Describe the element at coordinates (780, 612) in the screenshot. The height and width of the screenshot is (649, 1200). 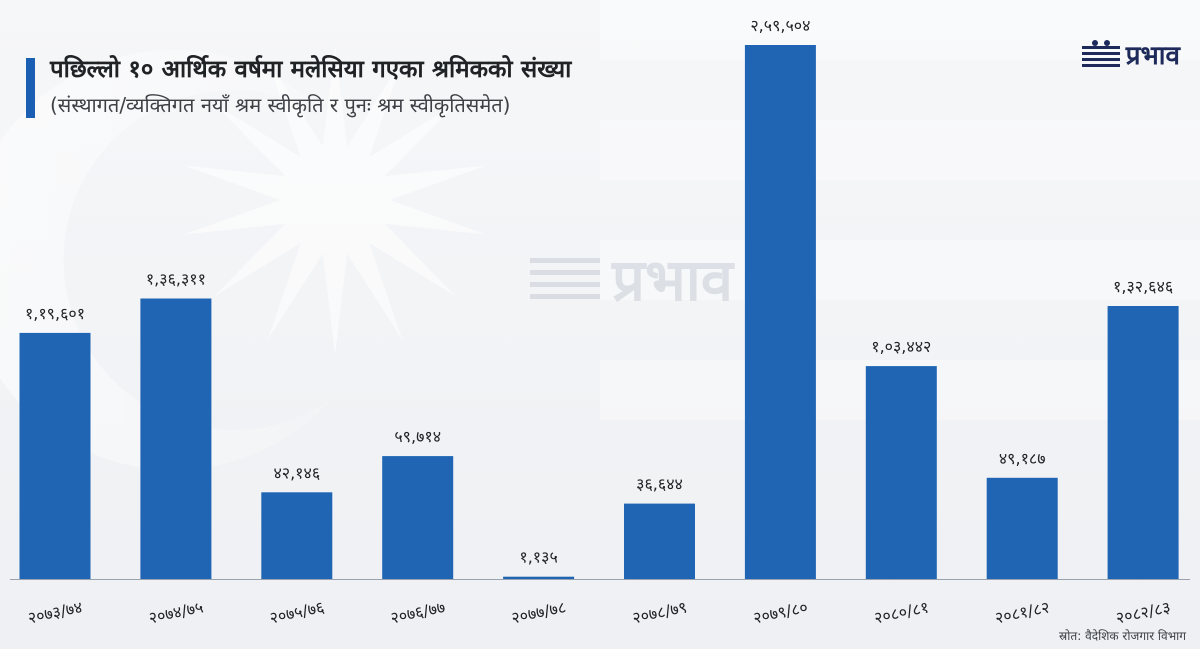
I see `x-tick-label-6: २०७९/८०` at that location.